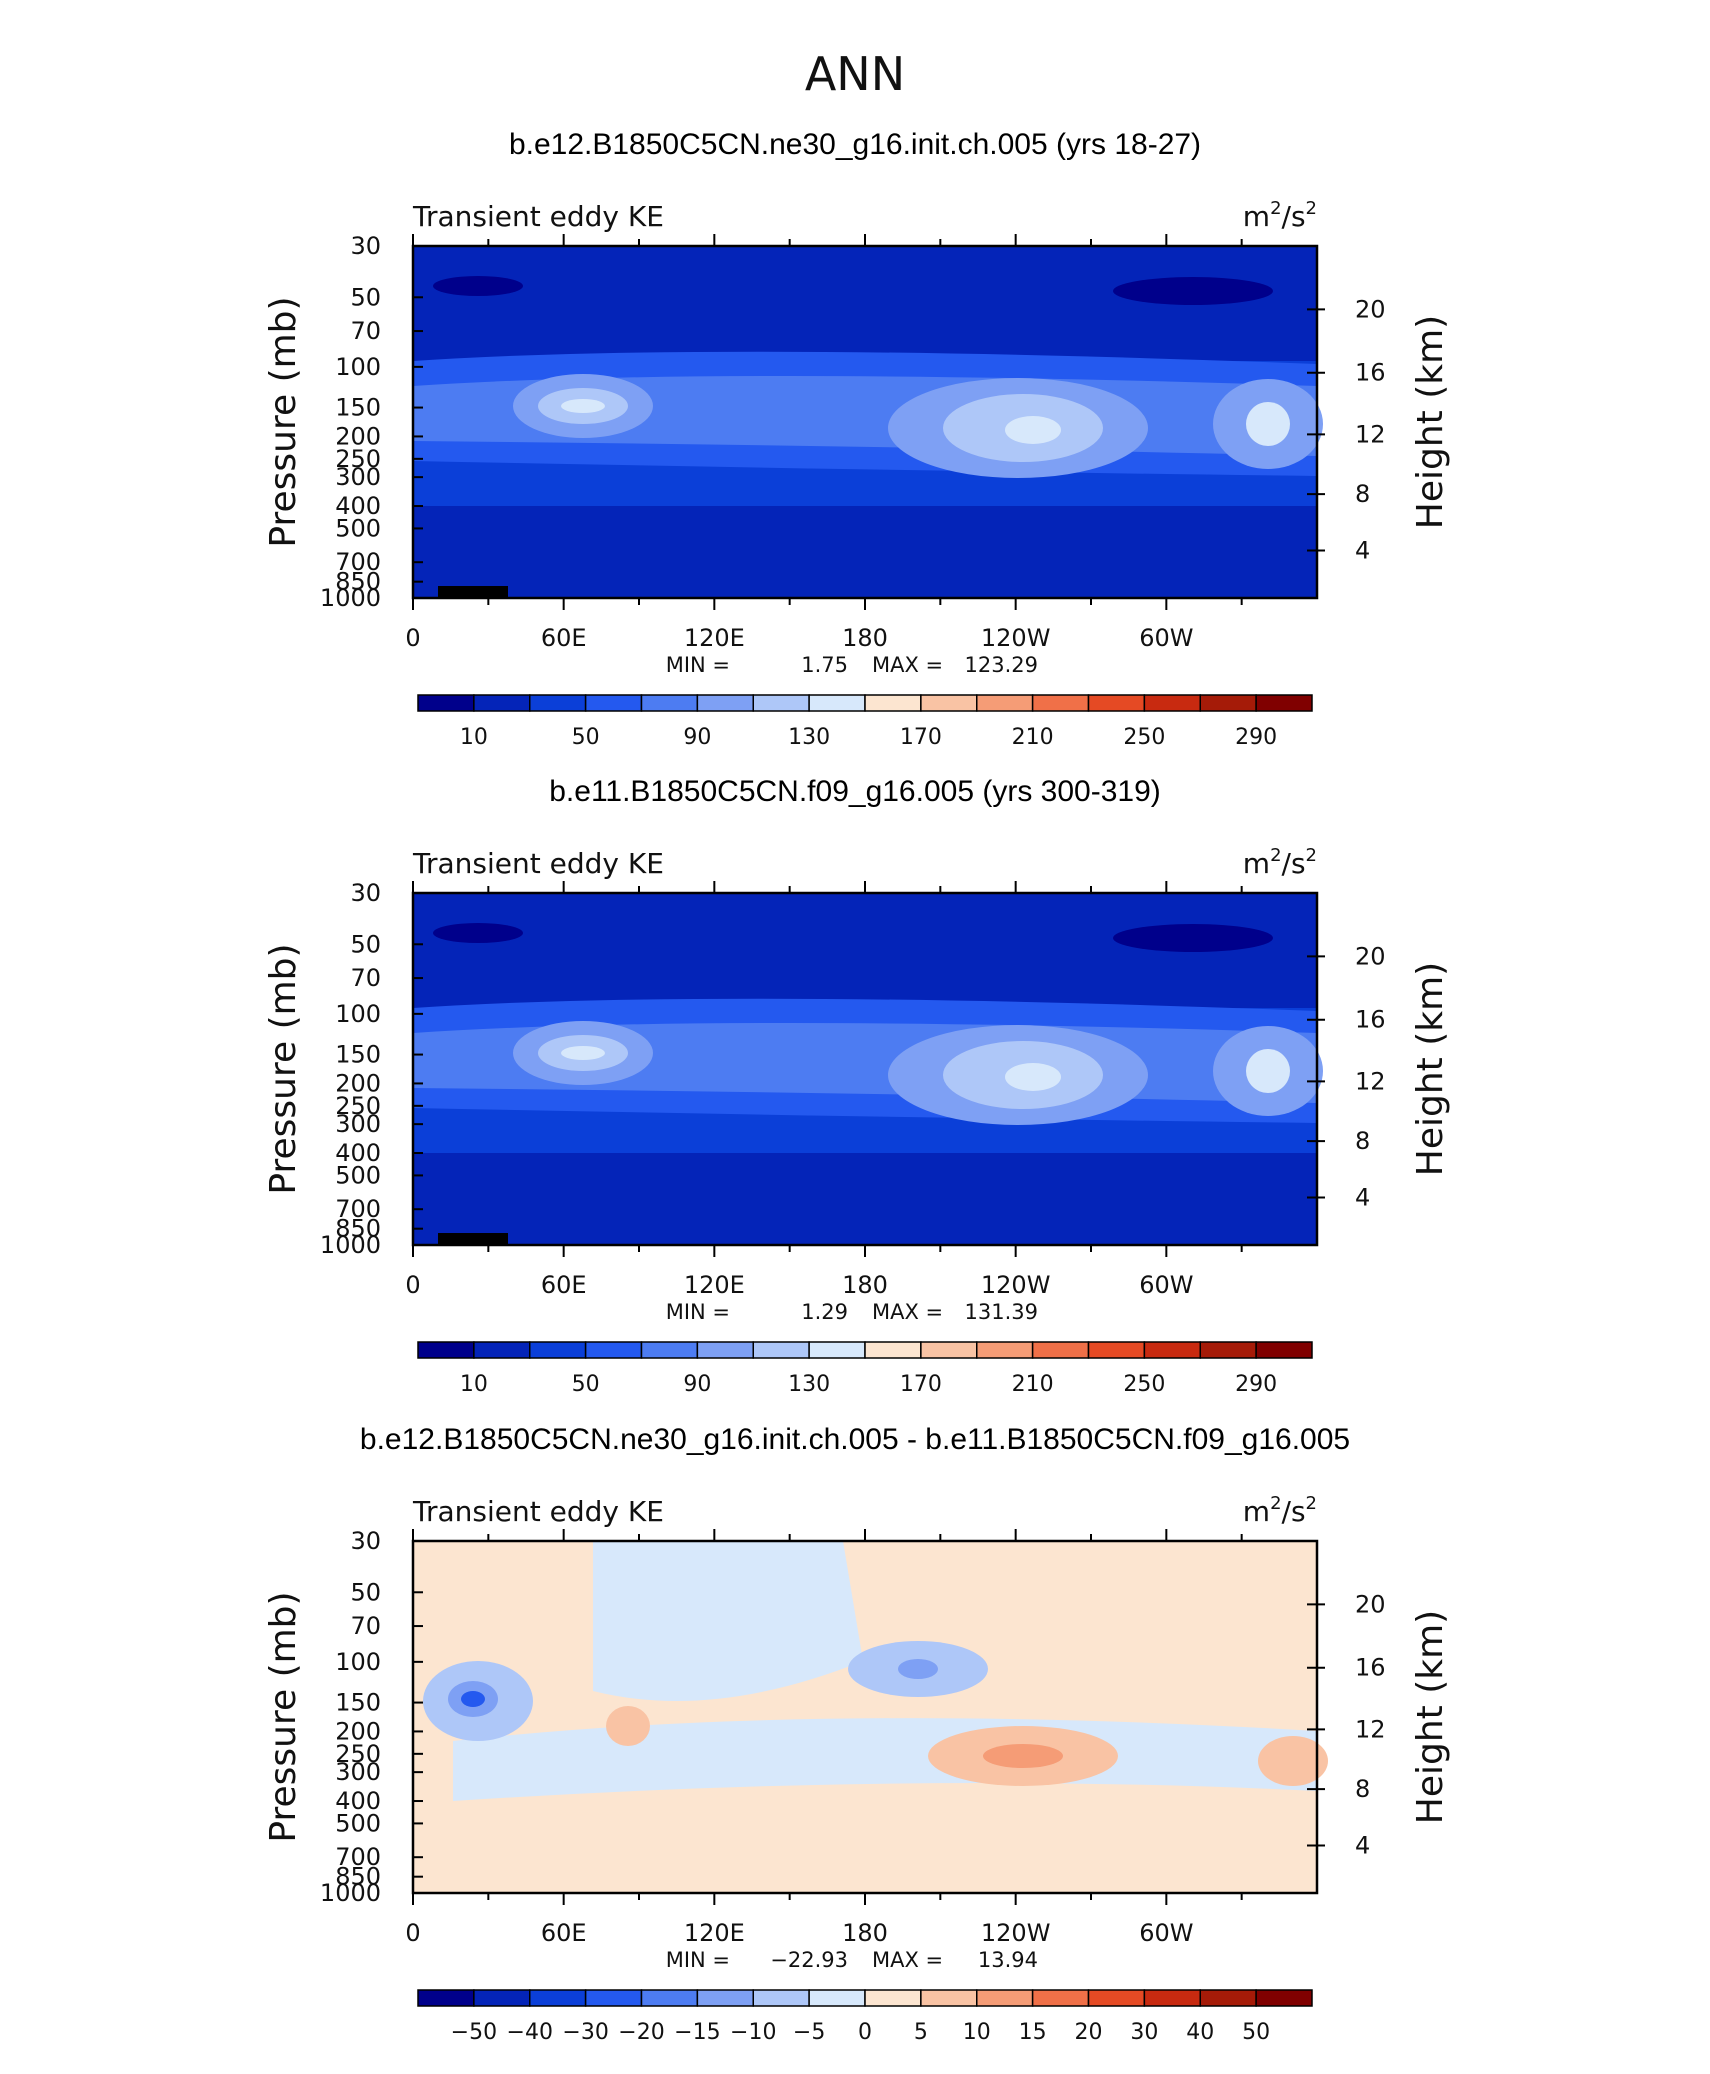 The height and width of the screenshot is (2074, 1710). I want to click on page-title: ANN, so click(855, 74).